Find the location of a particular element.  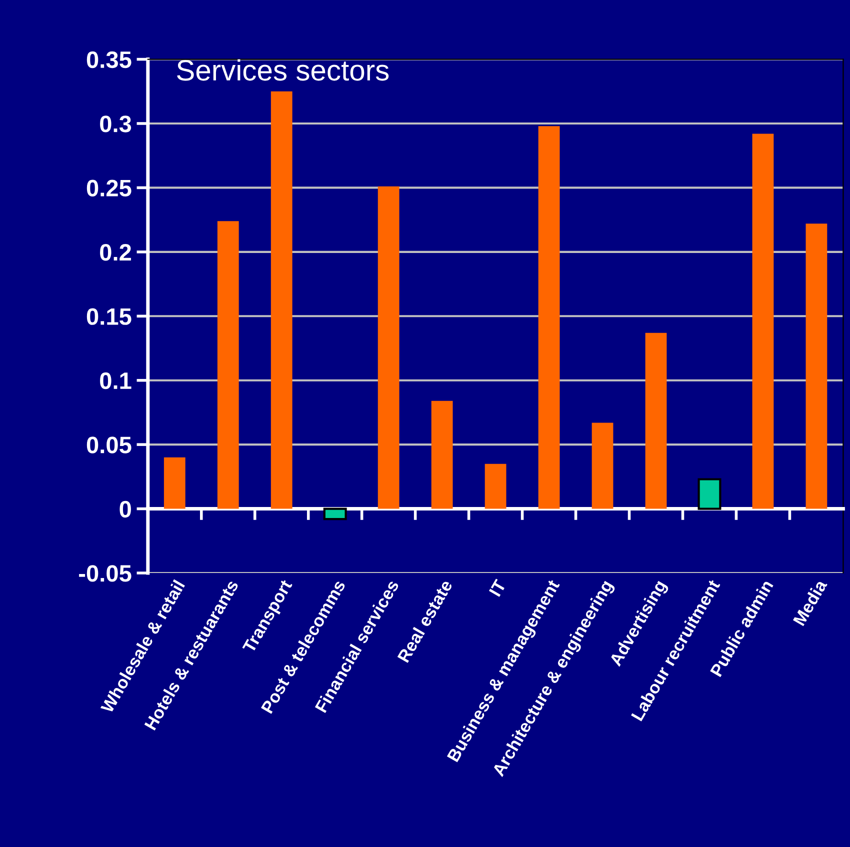

chart-title: Services sectors is located at coordinates (283, 70).